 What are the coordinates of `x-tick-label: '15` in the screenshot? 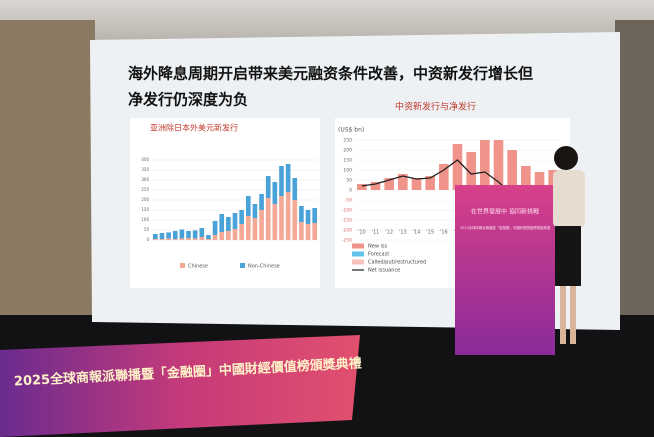 It's located at (430, 233).